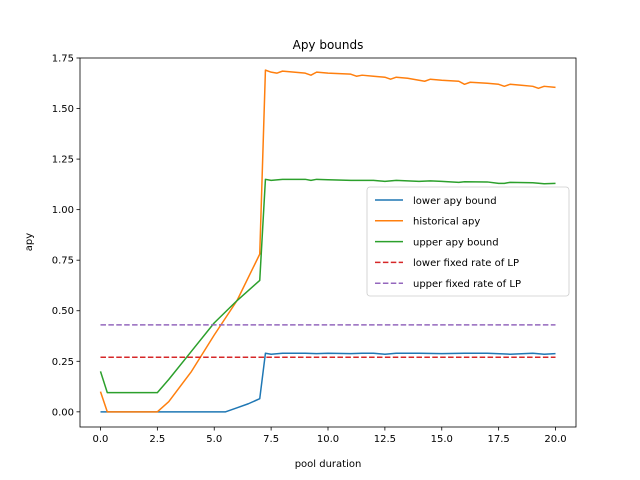 This screenshot has height=480, width=640. I want to click on x-tick-label: 2.5, so click(157, 439).